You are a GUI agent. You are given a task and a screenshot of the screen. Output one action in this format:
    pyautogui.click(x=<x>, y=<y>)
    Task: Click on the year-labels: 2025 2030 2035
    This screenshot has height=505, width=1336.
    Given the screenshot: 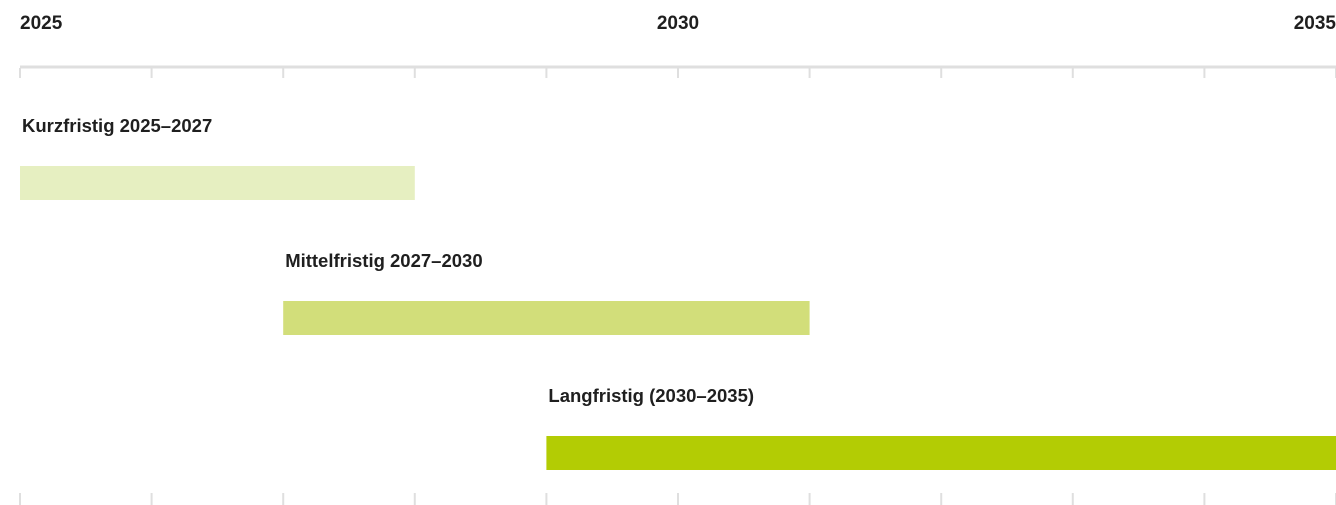 What is the action you would take?
    pyautogui.click(x=678, y=23)
    